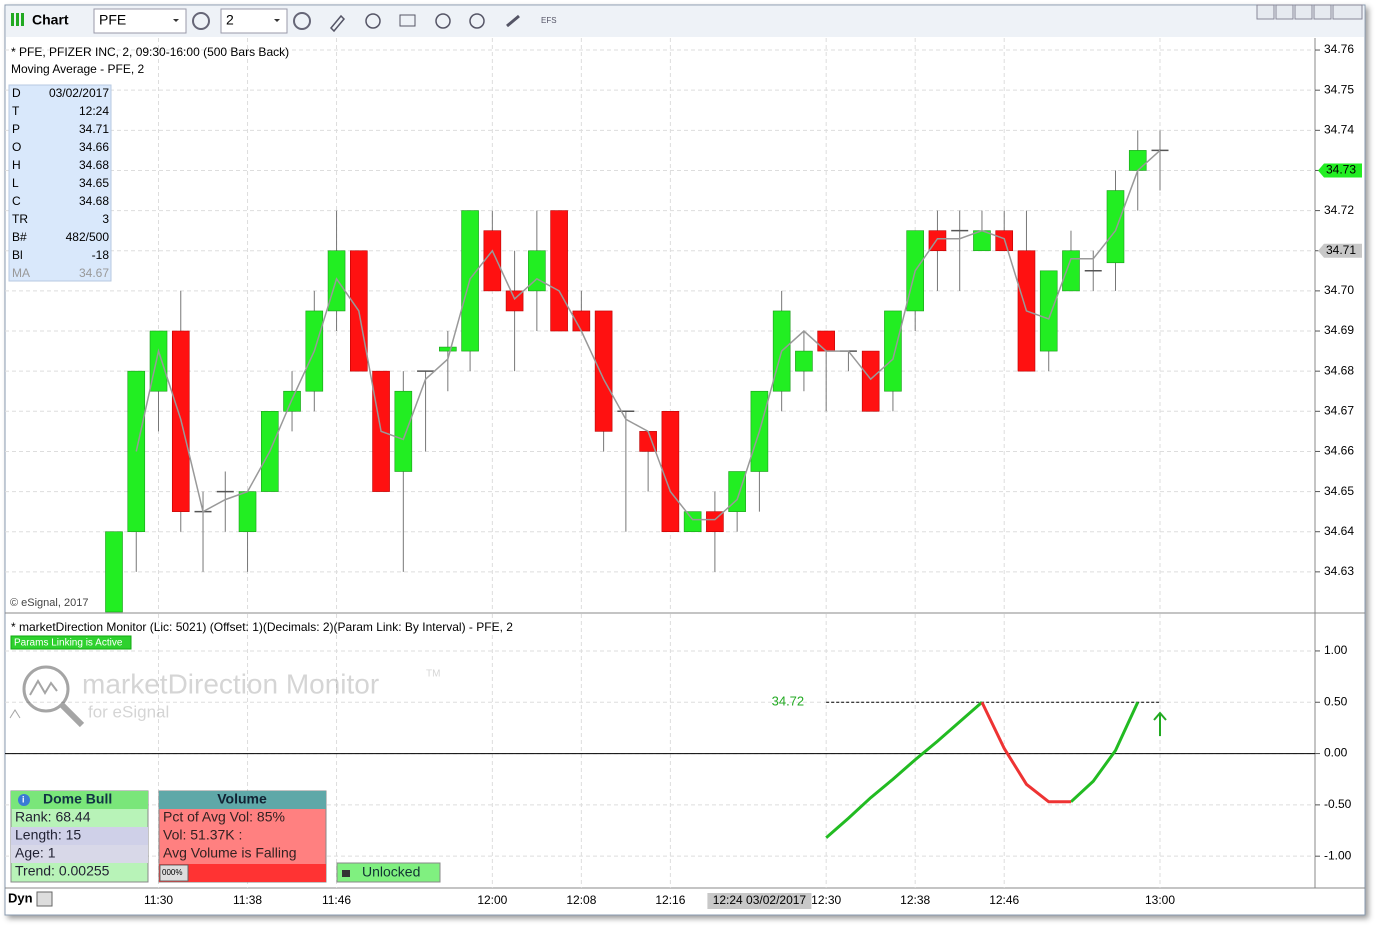 Image resolution: width=1380 pixels, height=927 pixels. What do you see at coordinates (62, 871) in the screenshot?
I see `dome-row: Trend: 0.00255` at bounding box center [62, 871].